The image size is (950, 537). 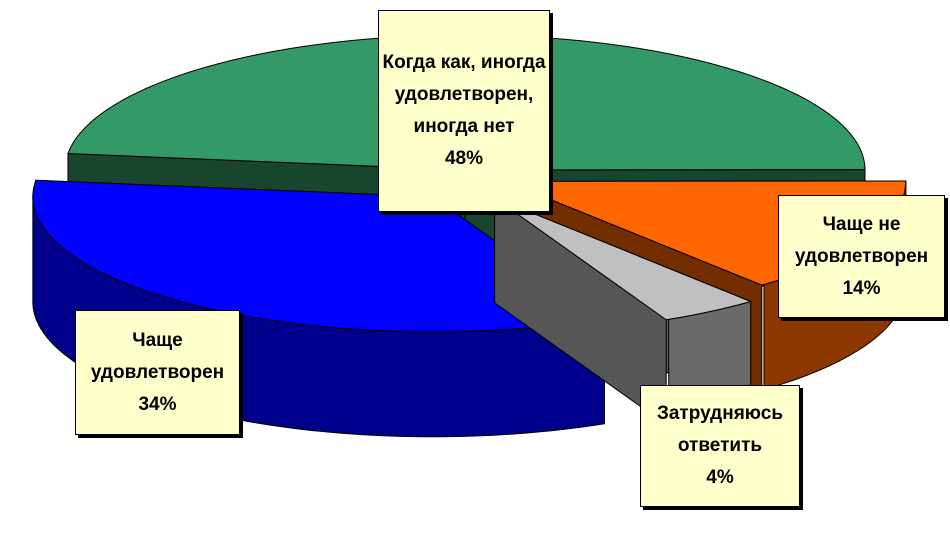 What do you see at coordinates (720, 429) in the screenshot?
I see `category-label: Затрудняюсь ответить` at bounding box center [720, 429].